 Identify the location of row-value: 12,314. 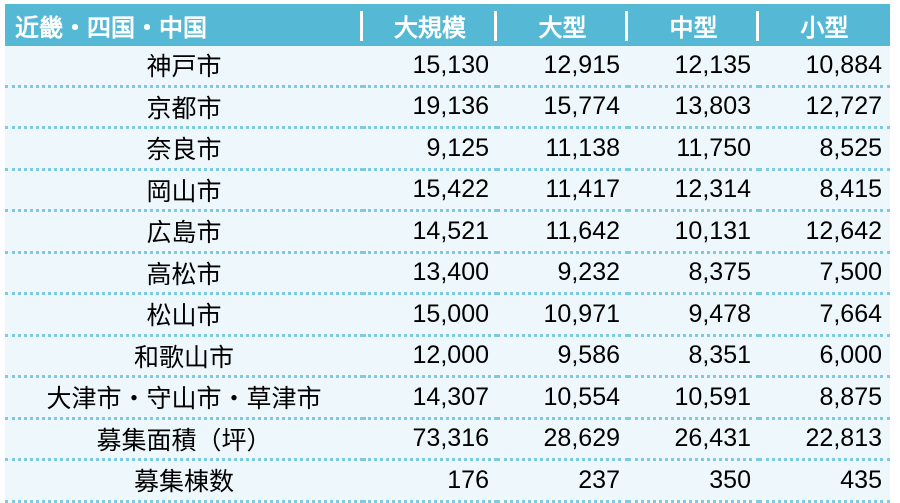
(693, 190).